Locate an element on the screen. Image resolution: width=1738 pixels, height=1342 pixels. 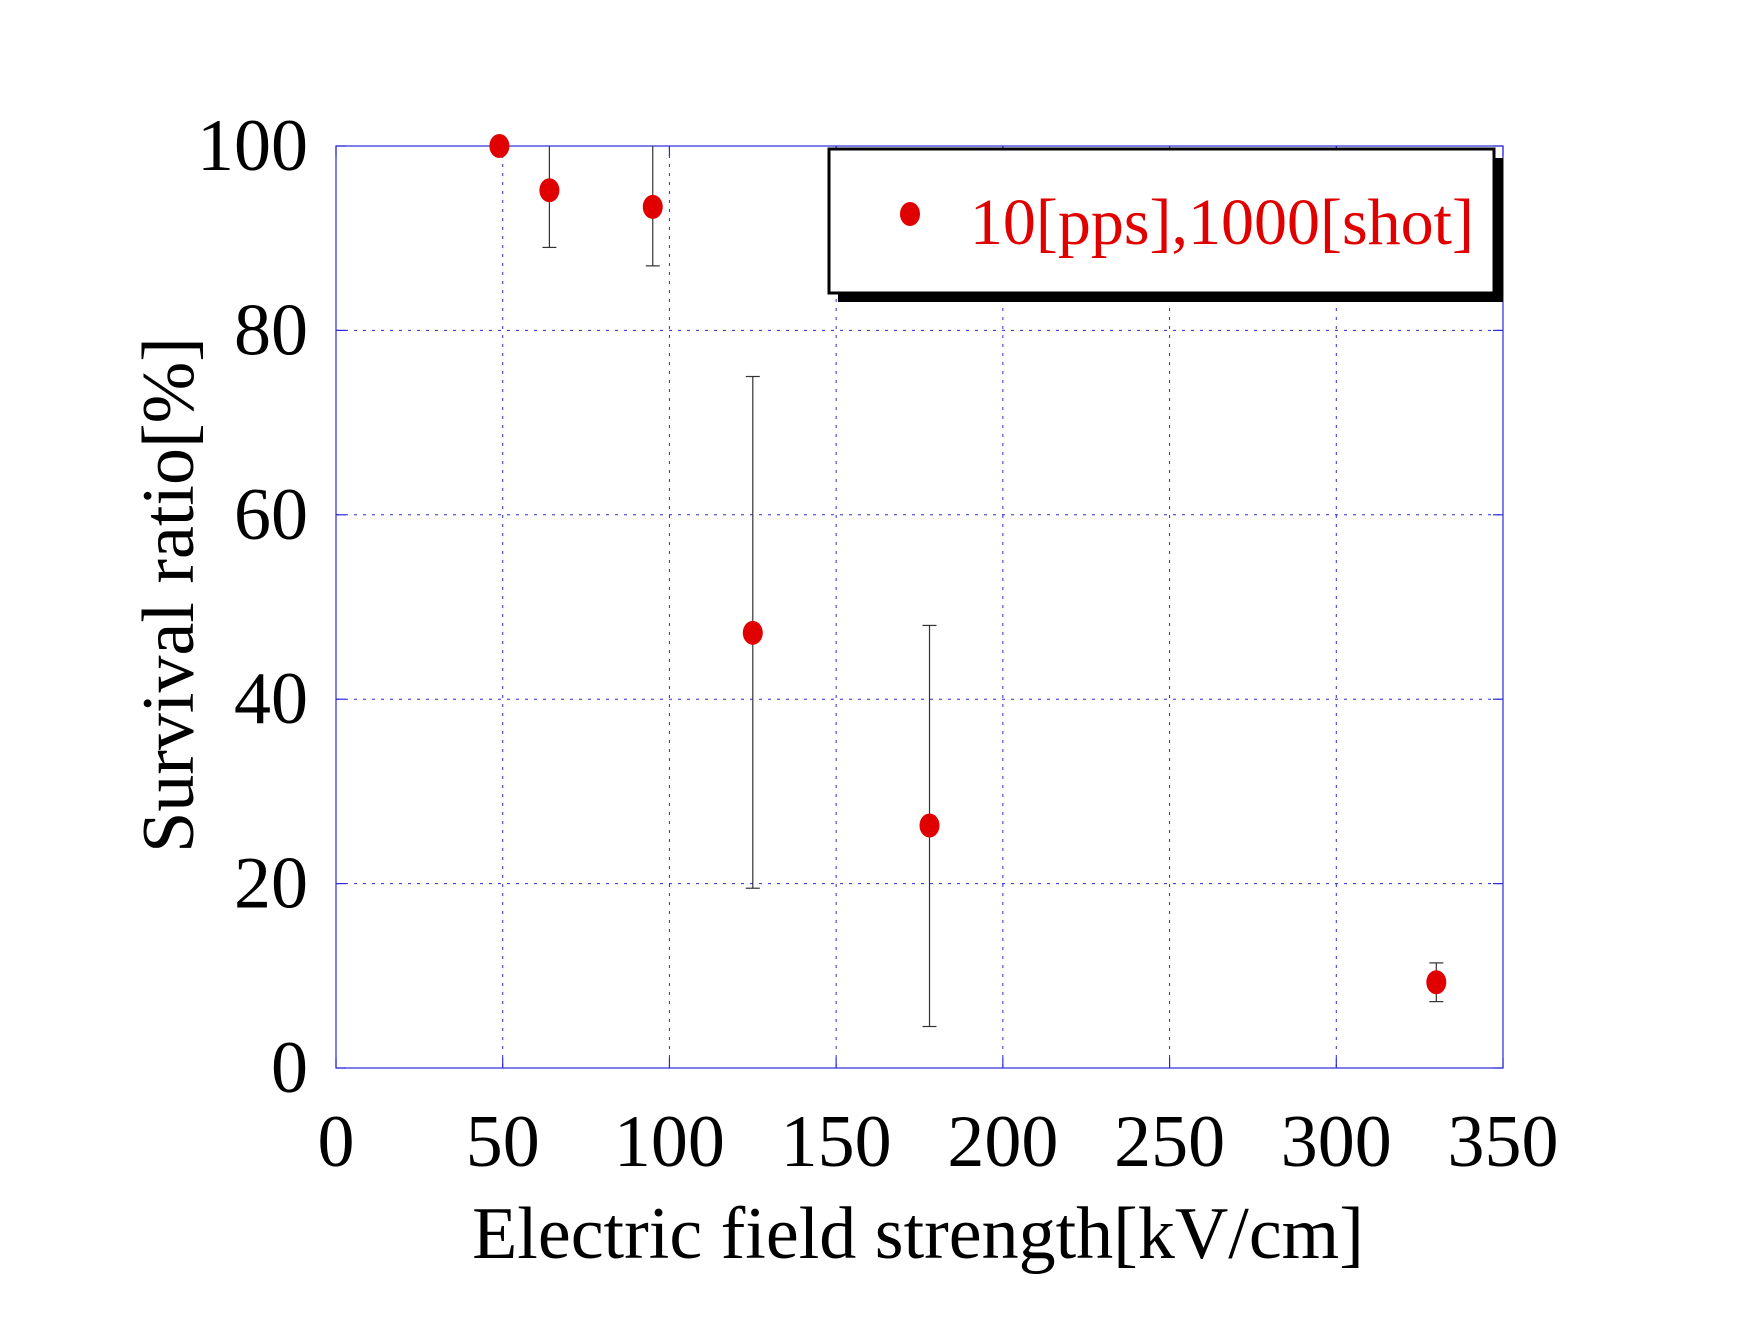
legend-label: 10[pps],1000[shot] is located at coordinates (1222, 222).